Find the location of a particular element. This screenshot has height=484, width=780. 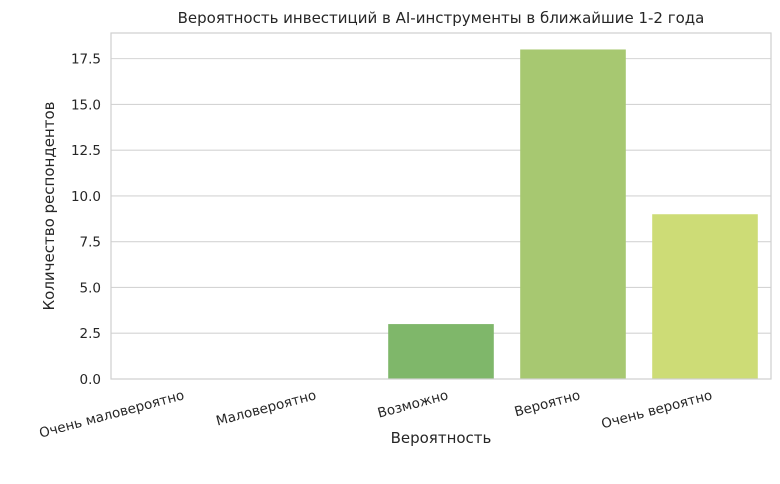

x-tick-label: Маловероятно is located at coordinates (266, 408).